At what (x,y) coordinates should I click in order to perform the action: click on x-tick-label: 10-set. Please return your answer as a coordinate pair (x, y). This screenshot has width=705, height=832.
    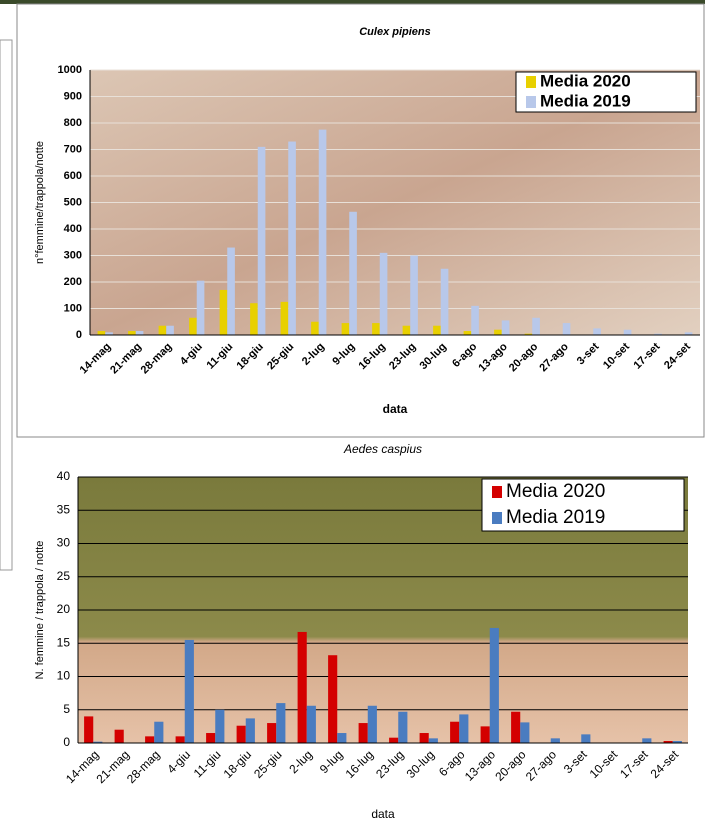
    Looking at the image, I should click on (604, 764).